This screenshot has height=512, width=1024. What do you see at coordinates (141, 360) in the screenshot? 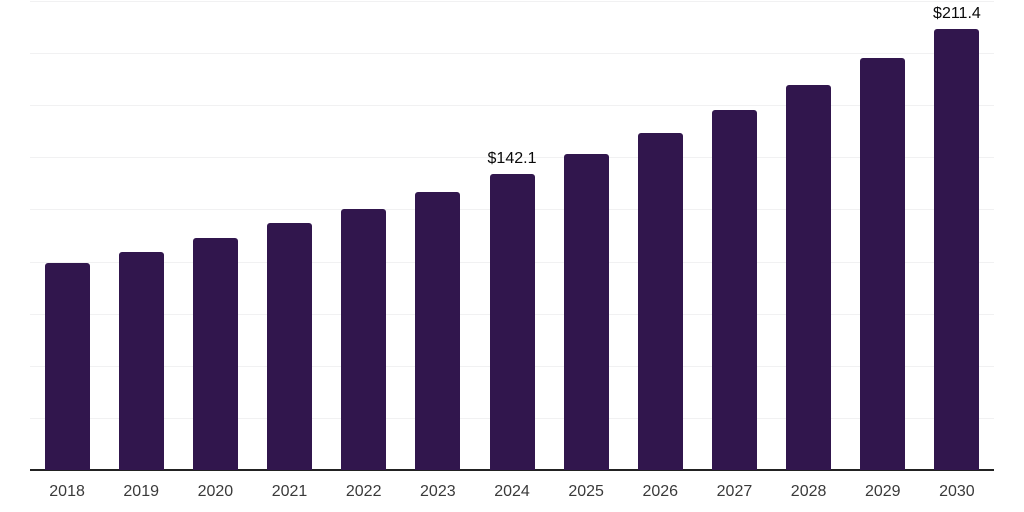
I see `bar-2019` at bounding box center [141, 360].